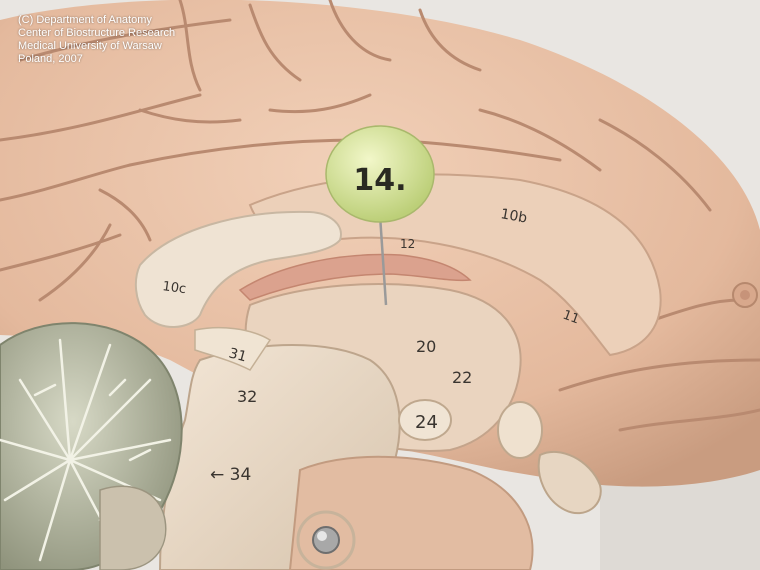 This screenshot has width=760, height=570. Describe the element at coordinates (355, 277) in the screenshot. I see `fornix` at that location.